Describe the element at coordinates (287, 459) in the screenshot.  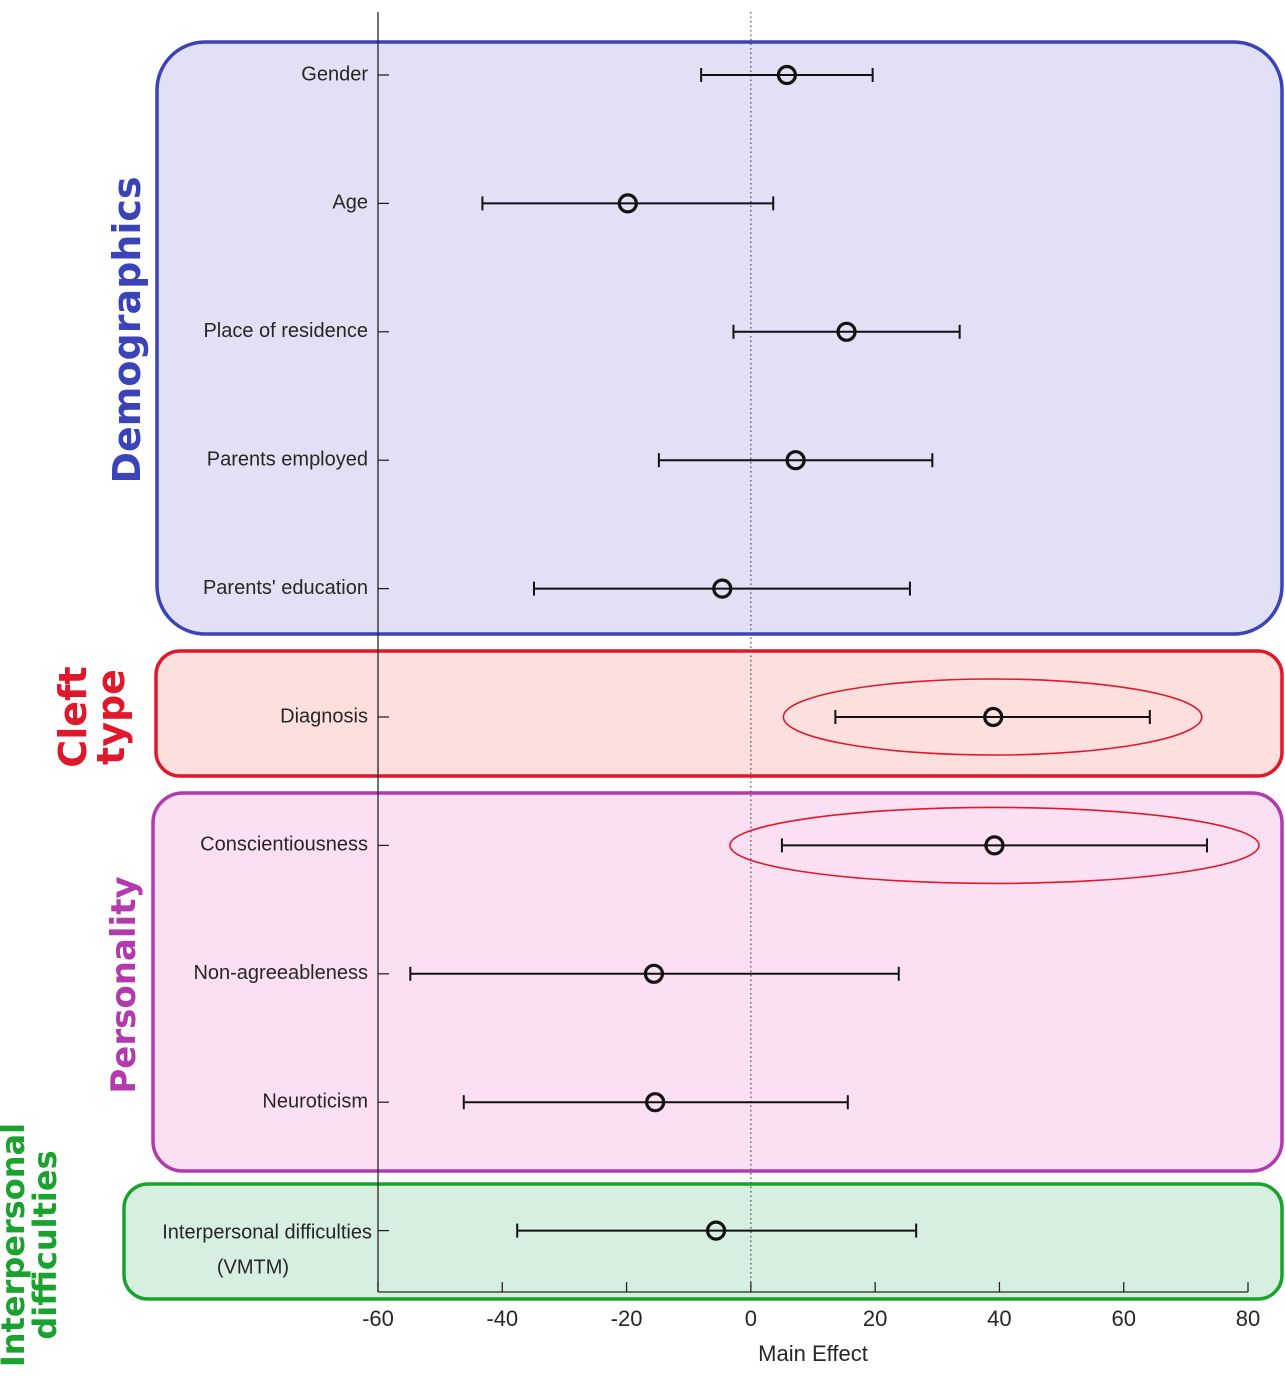
I see `row-label: Parents employed` at that location.